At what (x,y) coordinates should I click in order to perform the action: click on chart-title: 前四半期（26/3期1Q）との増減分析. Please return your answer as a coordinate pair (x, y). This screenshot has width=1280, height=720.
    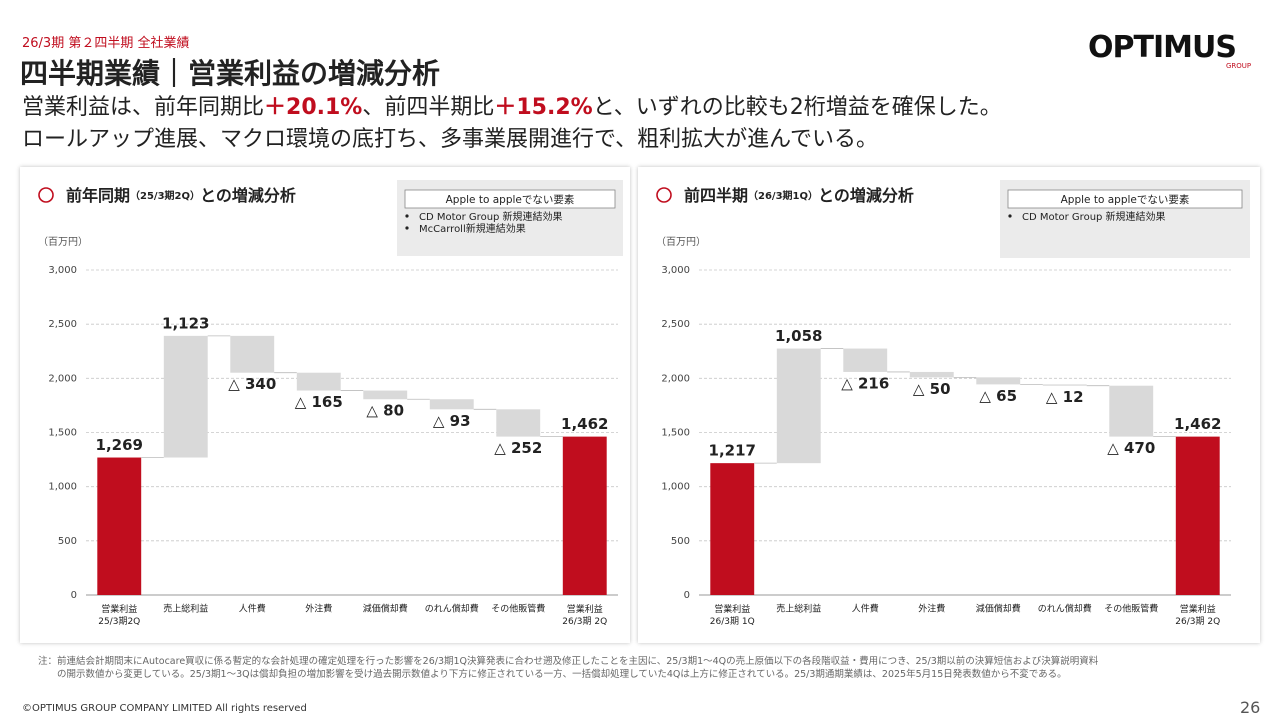
    Looking at the image, I should click on (799, 195).